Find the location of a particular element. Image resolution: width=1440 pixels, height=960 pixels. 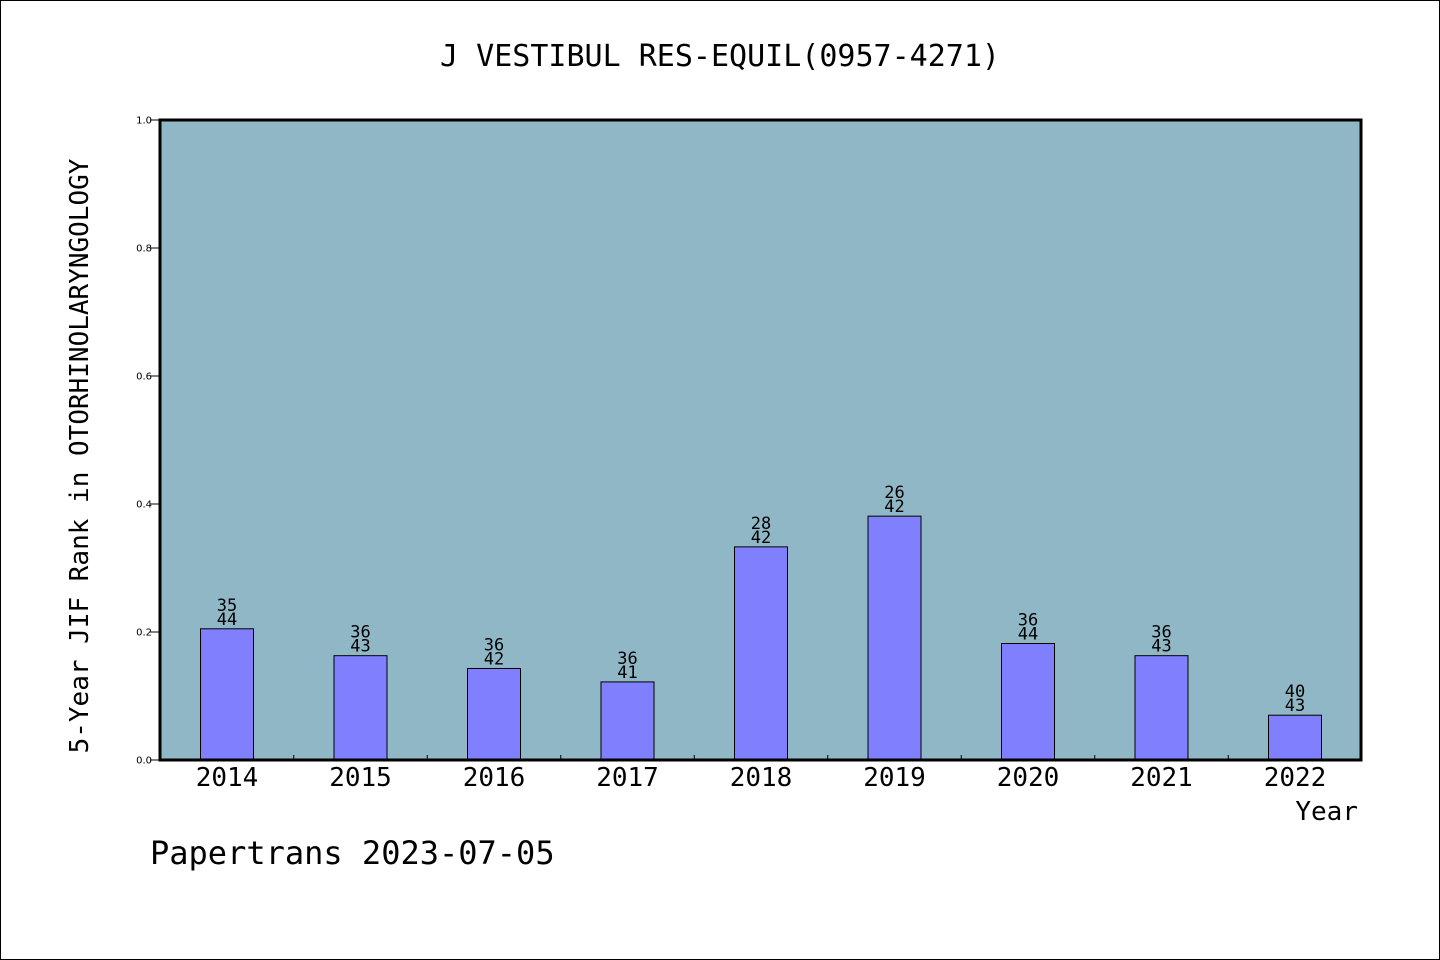

y-tick-label: 0.2 is located at coordinates (144, 633).